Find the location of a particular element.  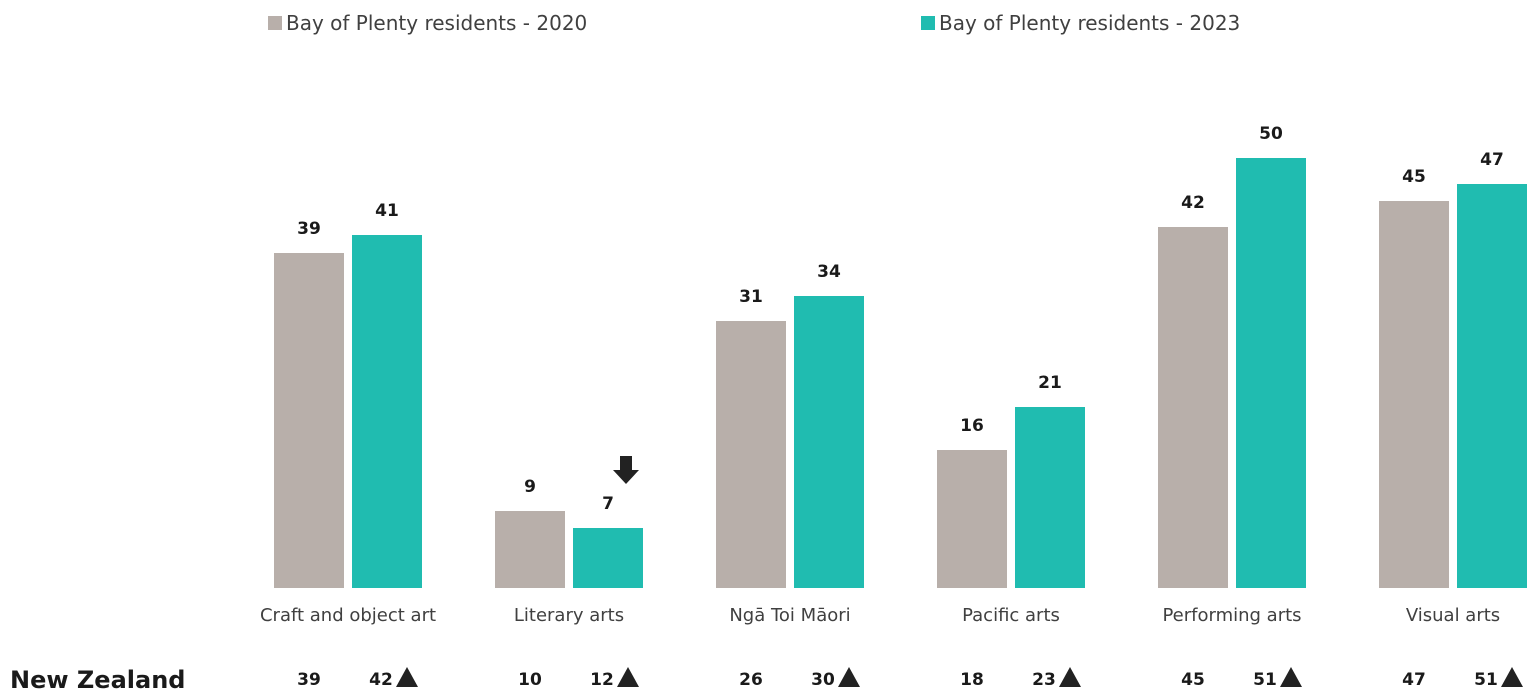

comparison-value: 45 is located at coordinates (1193, 680).